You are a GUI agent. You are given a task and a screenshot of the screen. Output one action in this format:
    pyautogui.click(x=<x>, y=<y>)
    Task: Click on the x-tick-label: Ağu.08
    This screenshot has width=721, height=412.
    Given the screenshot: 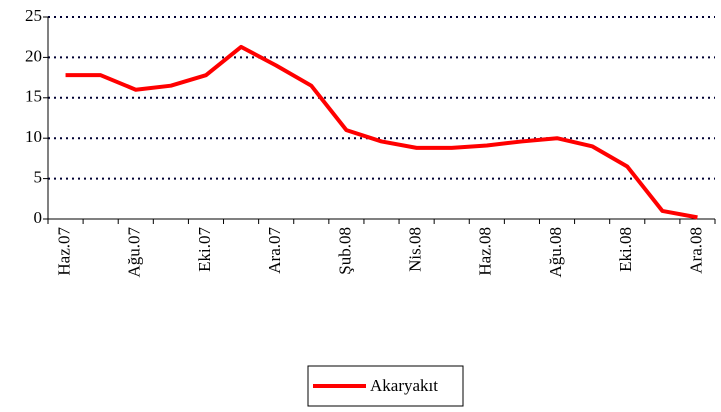 What is the action you would take?
    pyautogui.click(x=555, y=252)
    